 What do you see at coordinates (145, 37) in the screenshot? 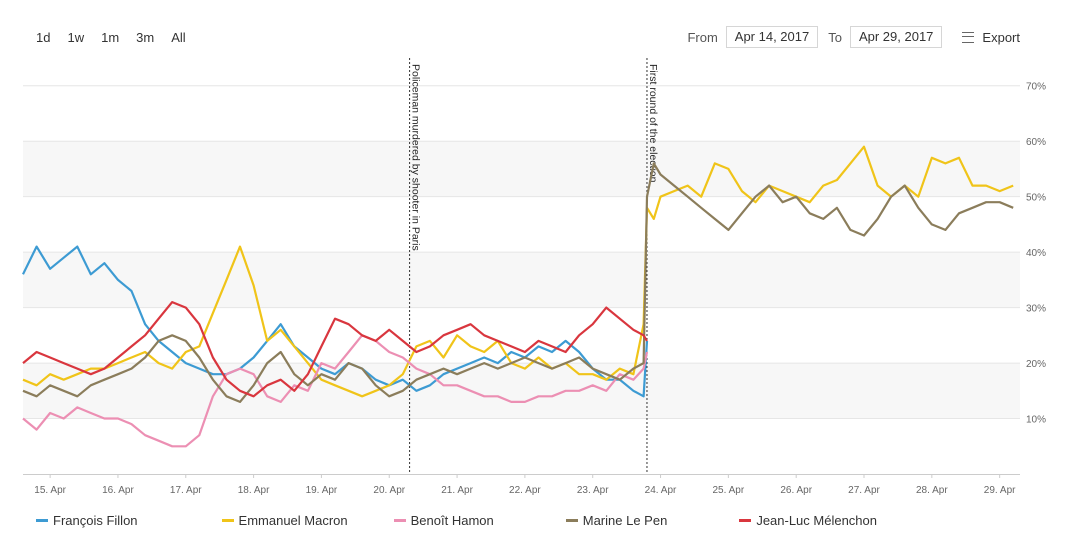
I see `range-3m-button: 3m` at bounding box center [145, 37].